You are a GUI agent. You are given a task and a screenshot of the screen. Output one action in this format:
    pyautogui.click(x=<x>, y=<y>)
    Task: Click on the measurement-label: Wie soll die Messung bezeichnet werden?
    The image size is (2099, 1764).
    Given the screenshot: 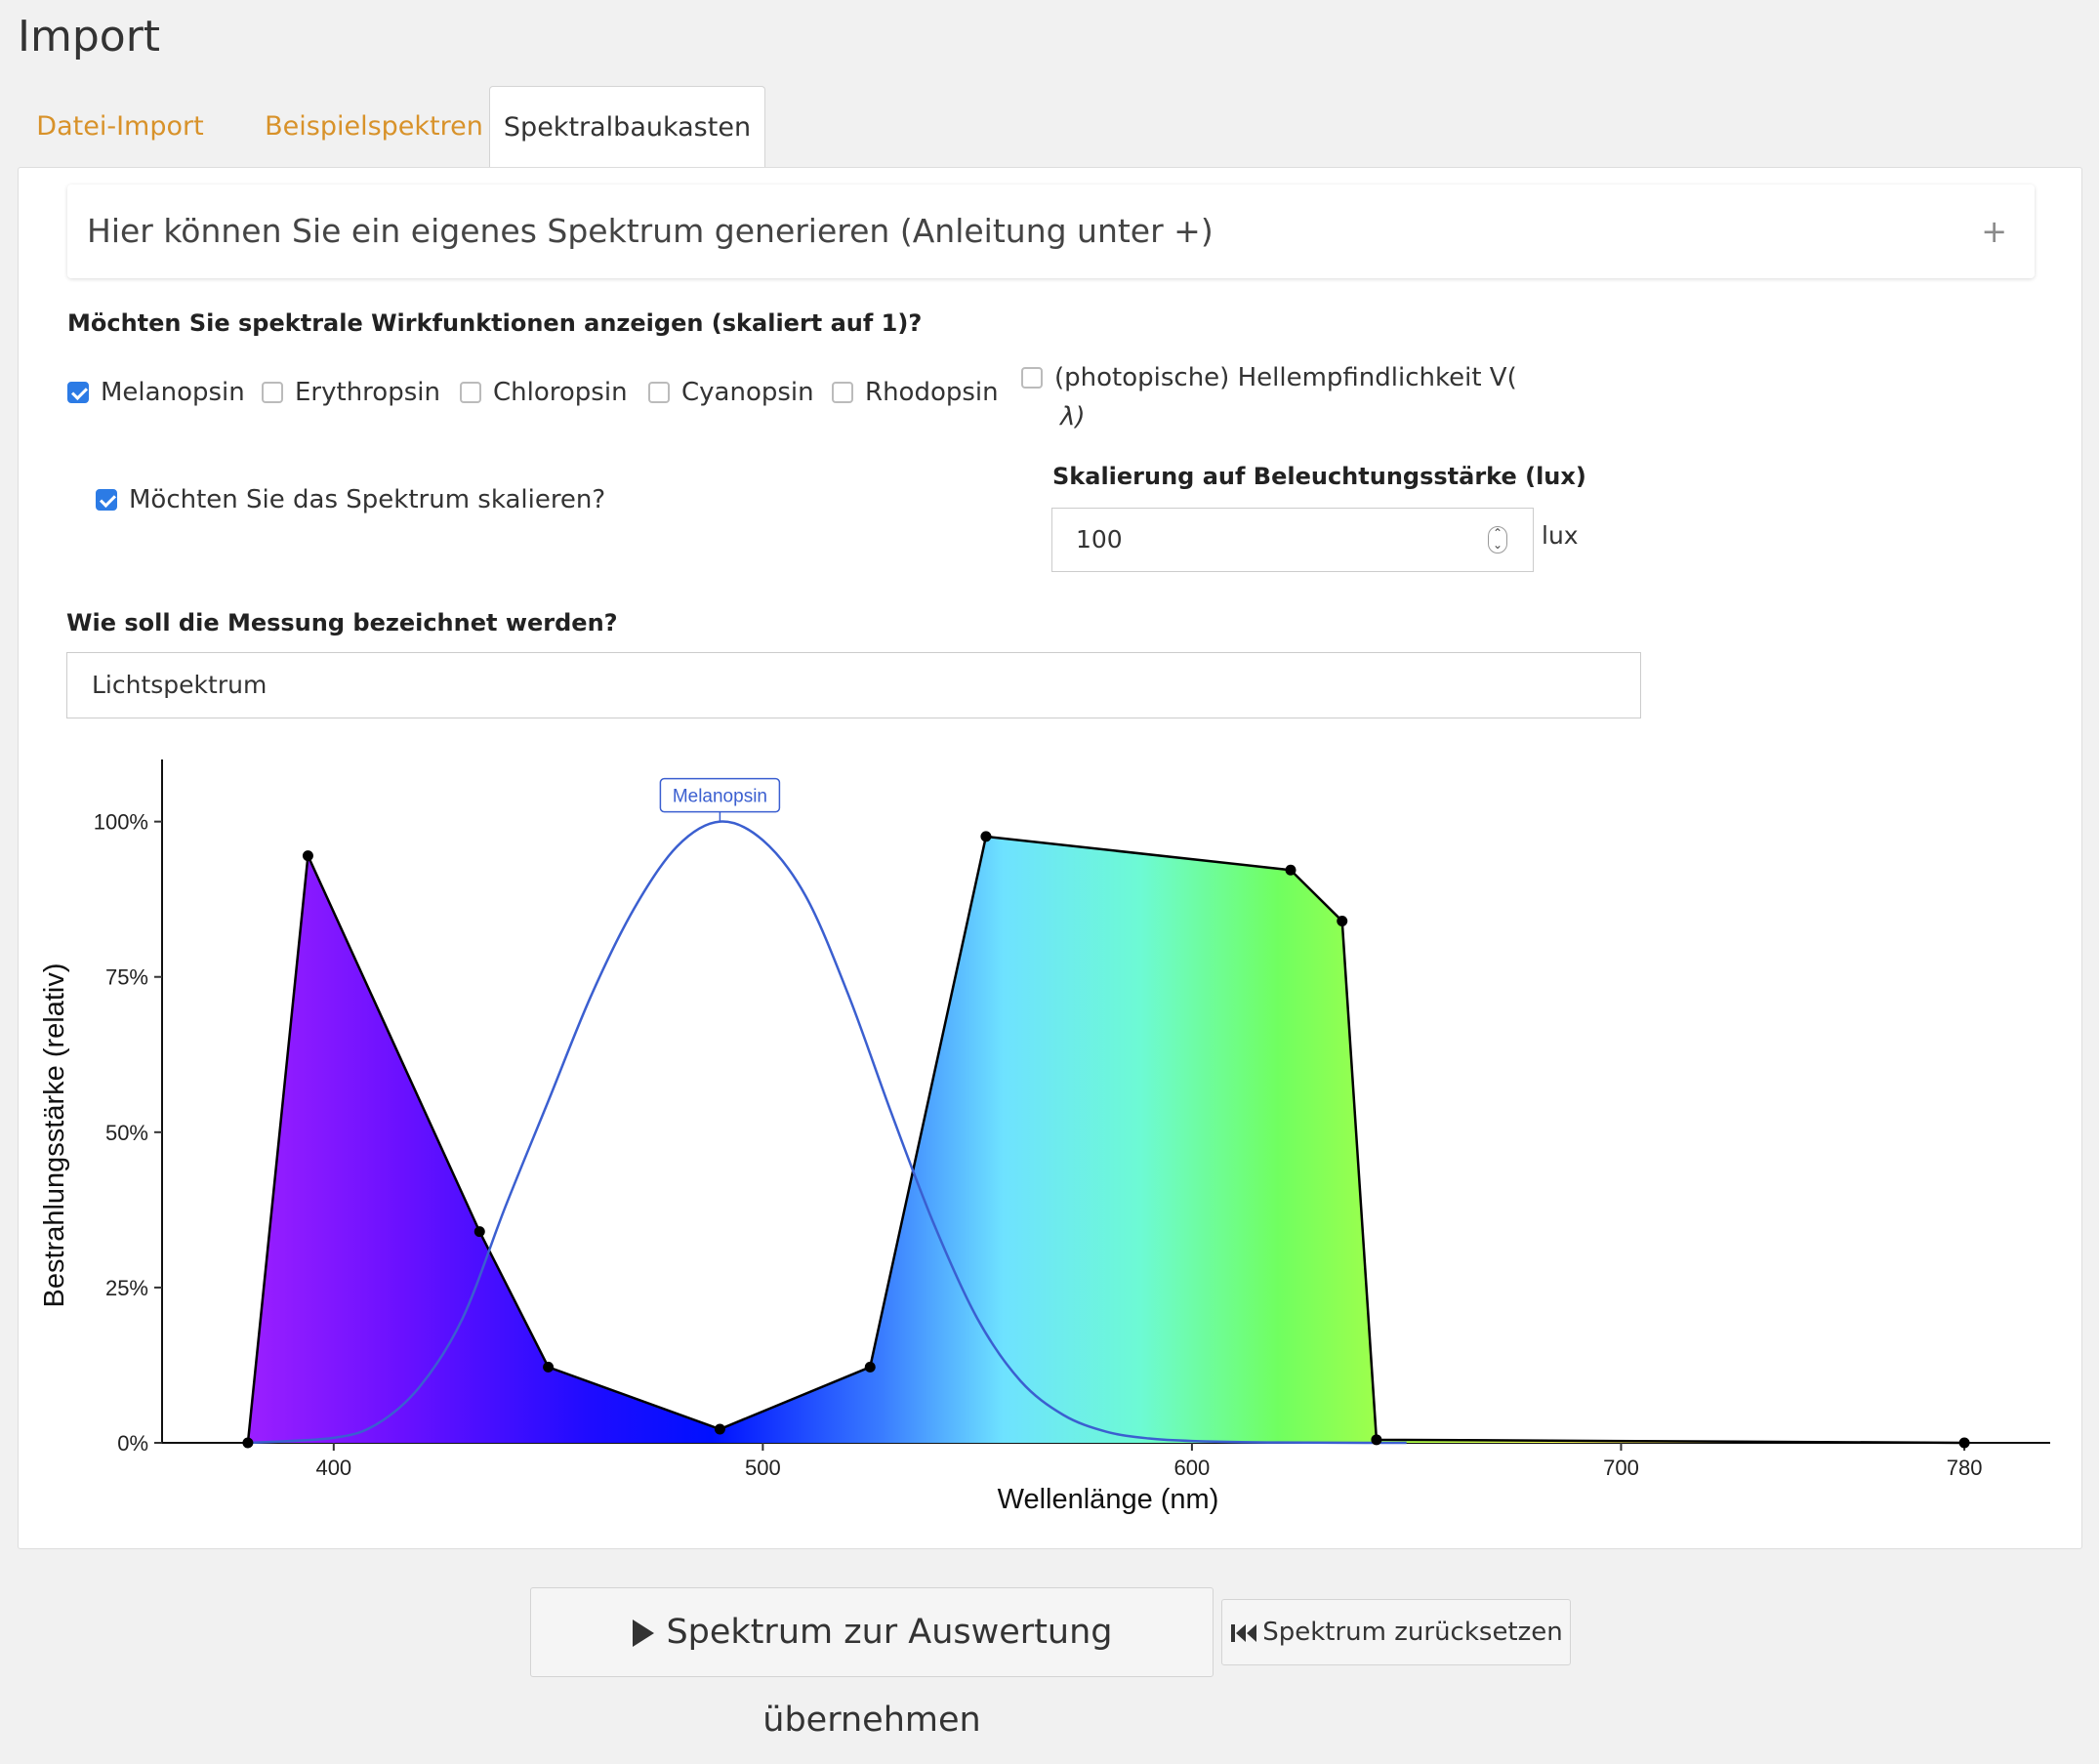 What is the action you would take?
    pyautogui.click(x=342, y=623)
    